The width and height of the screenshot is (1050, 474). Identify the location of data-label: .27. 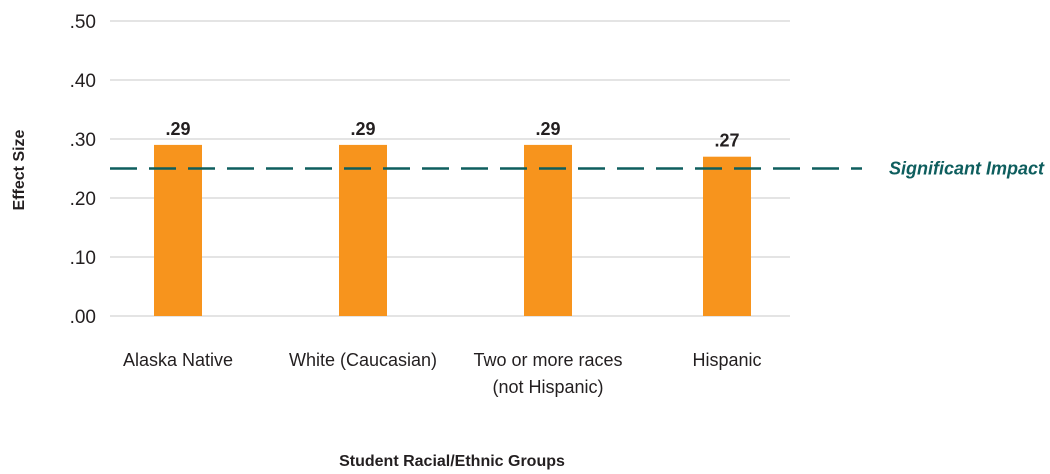
(726, 141).